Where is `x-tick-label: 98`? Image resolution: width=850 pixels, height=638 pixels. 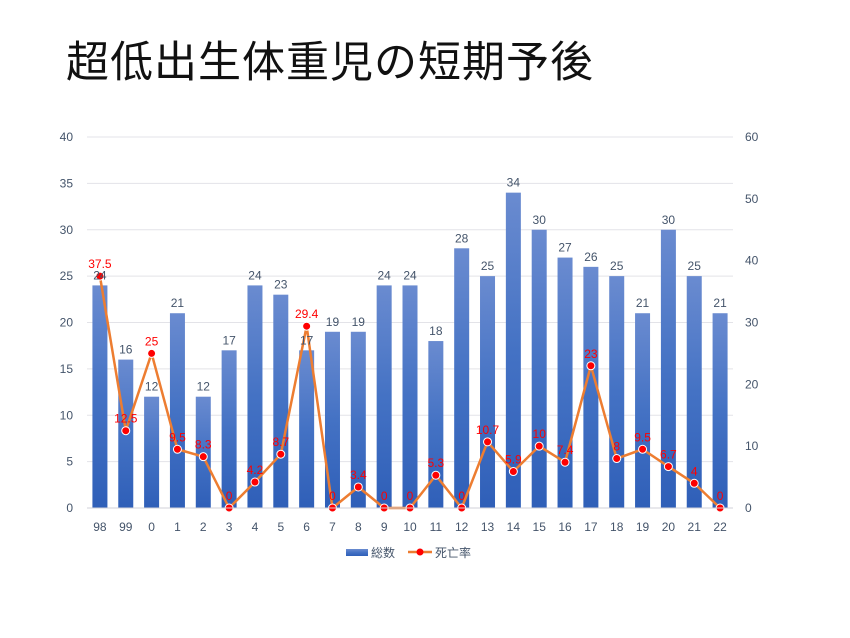
x-tick-label: 98 is located at coordinates (100, 527).